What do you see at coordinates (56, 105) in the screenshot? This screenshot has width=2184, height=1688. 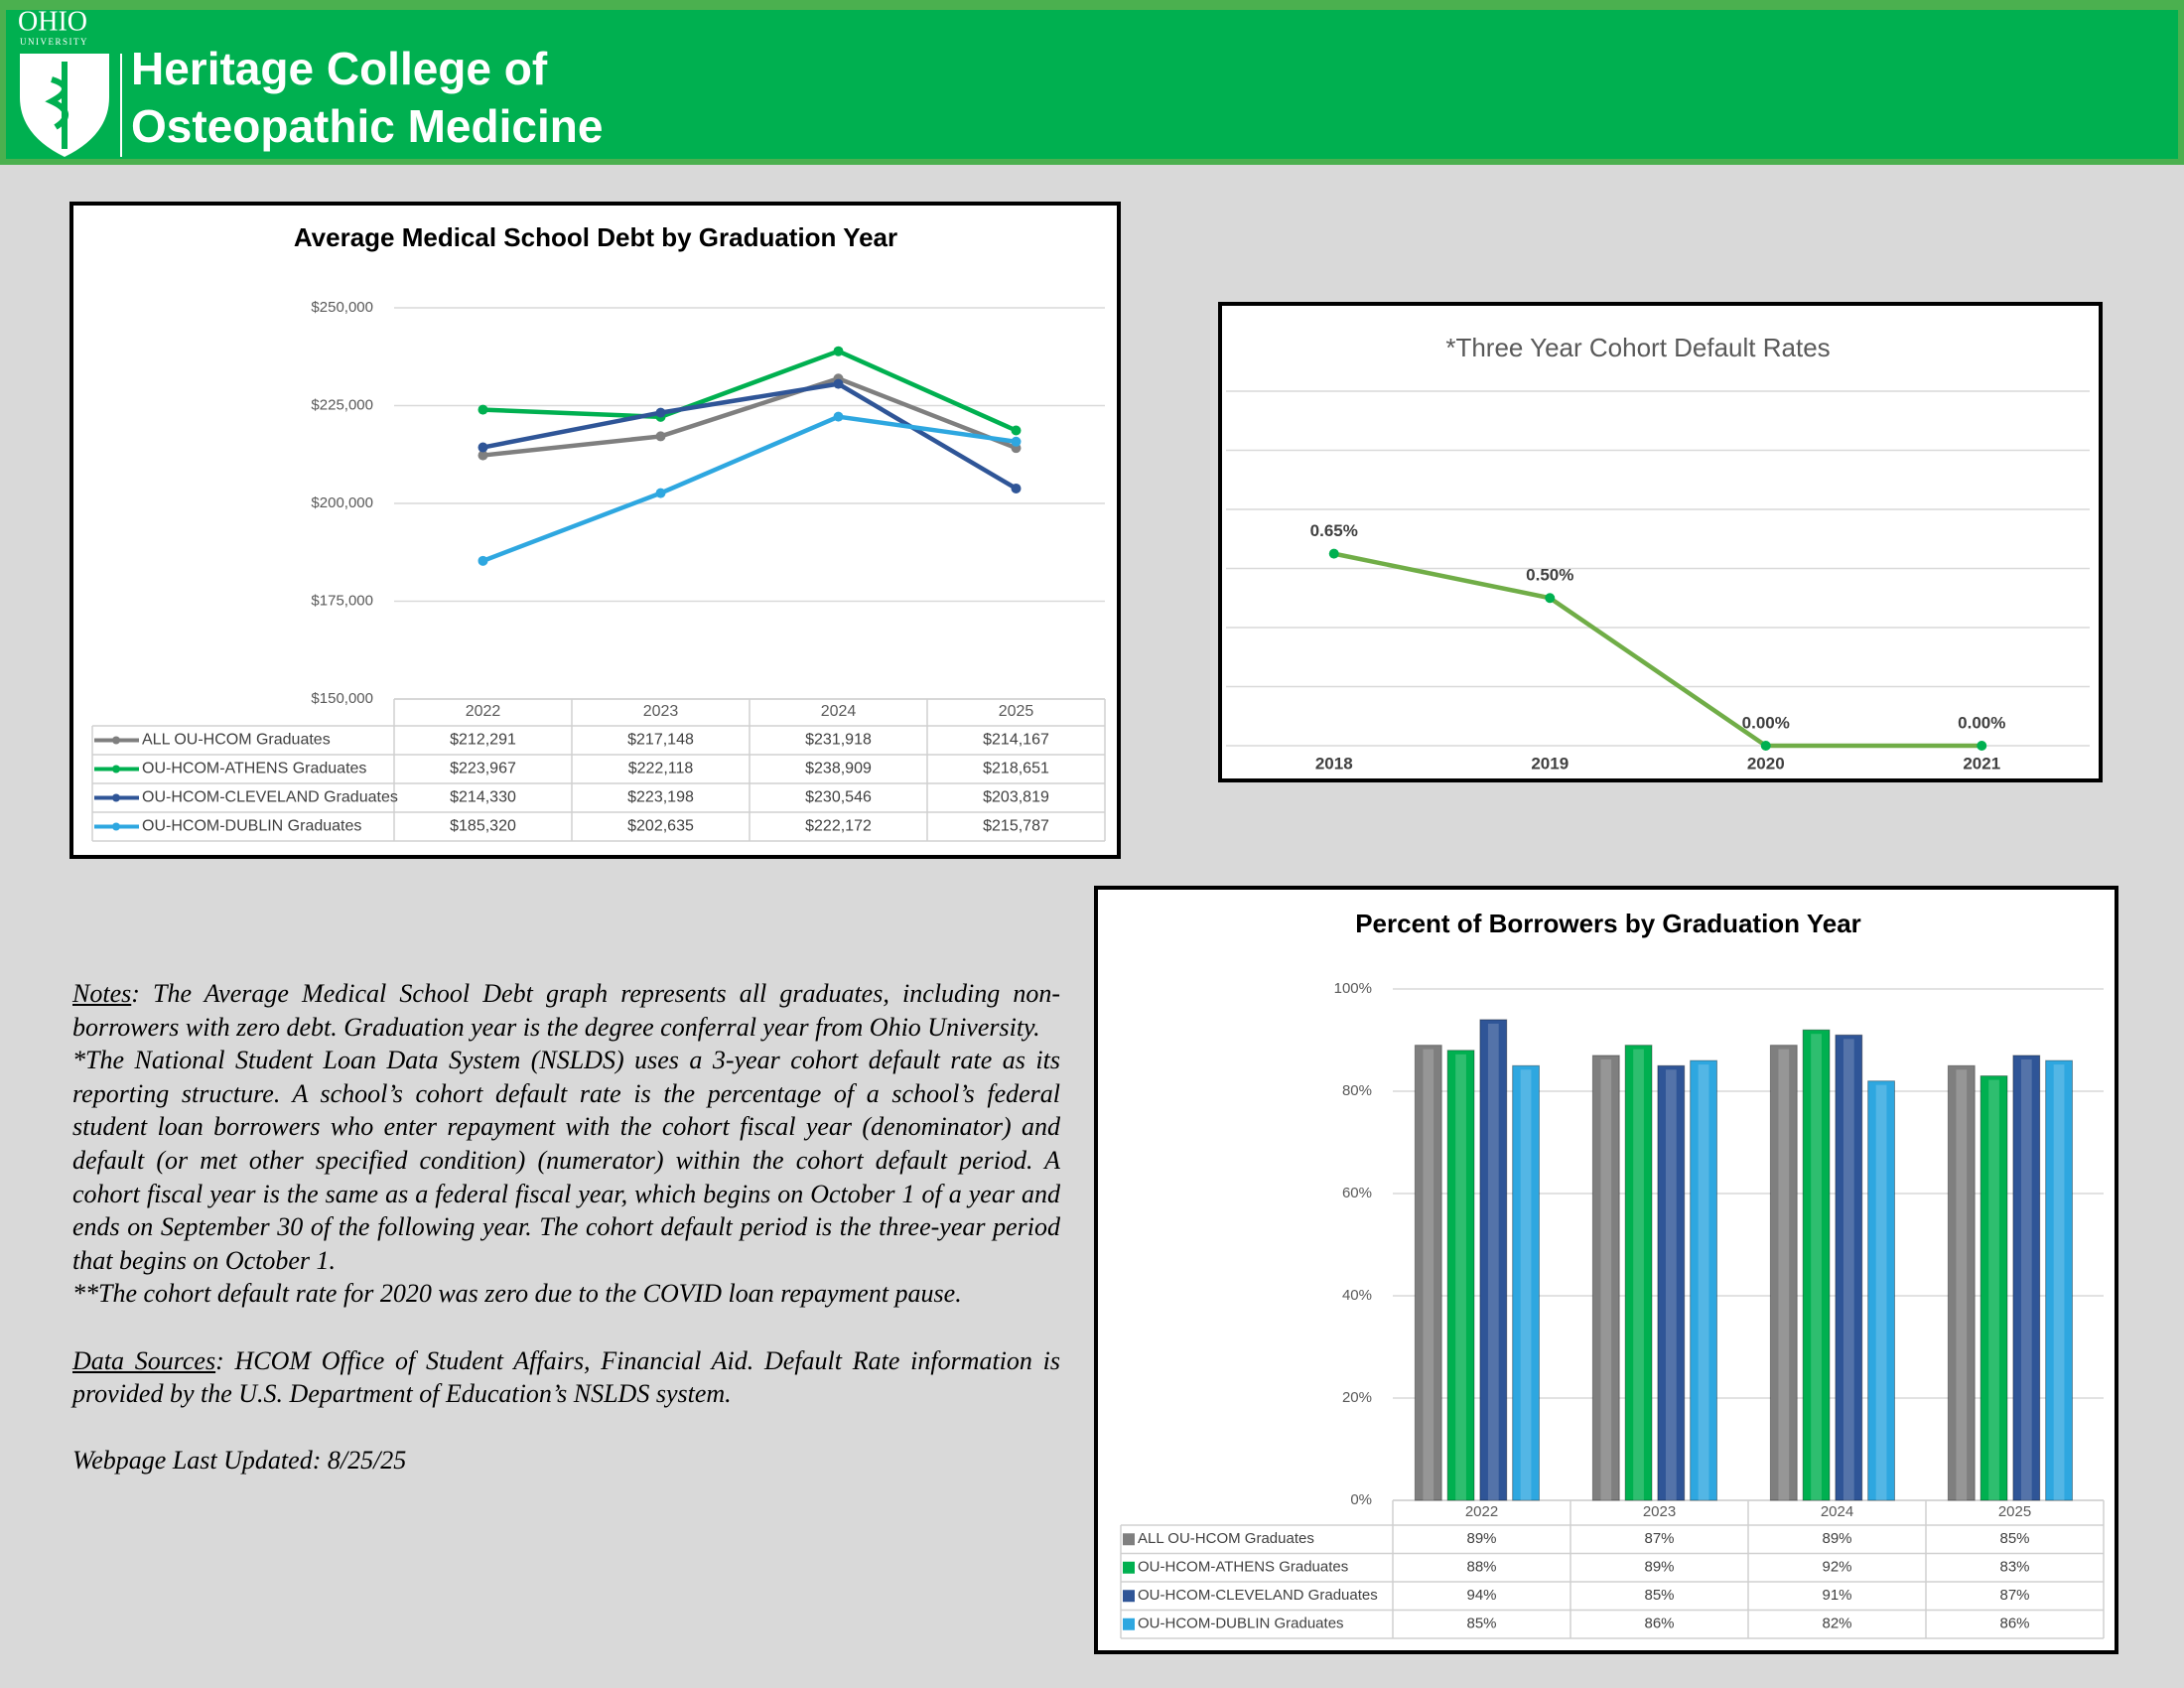 I see `logo-emblem` at bounding box center [56, 105].